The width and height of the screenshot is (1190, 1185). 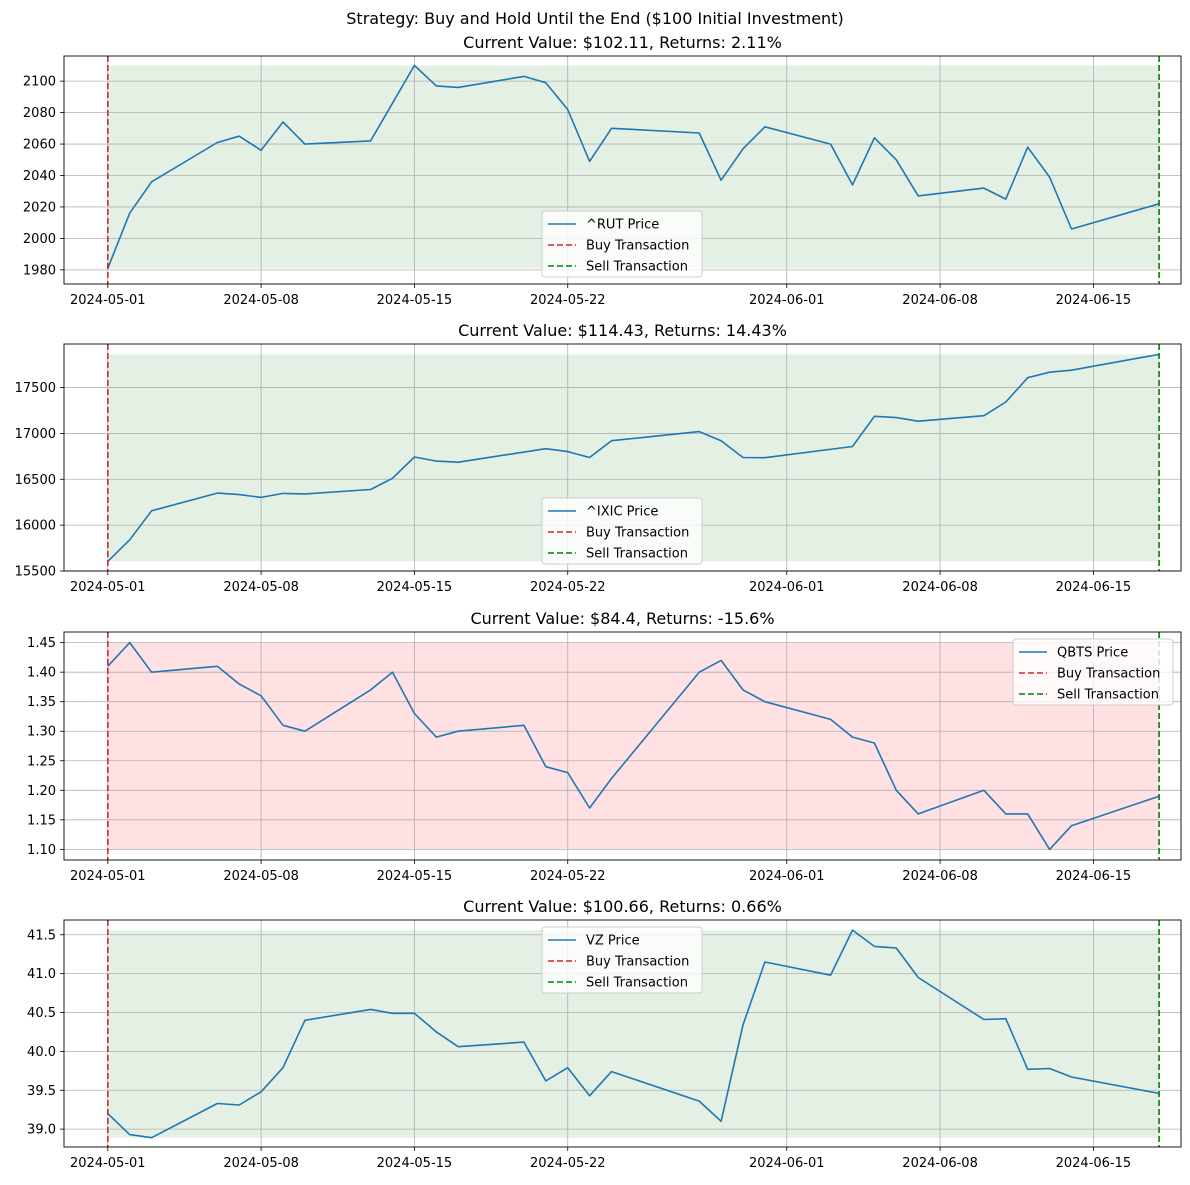 I want to click on legend: VZ Price Buy Transaction Sell Transaction, so click(x=622, y=960).